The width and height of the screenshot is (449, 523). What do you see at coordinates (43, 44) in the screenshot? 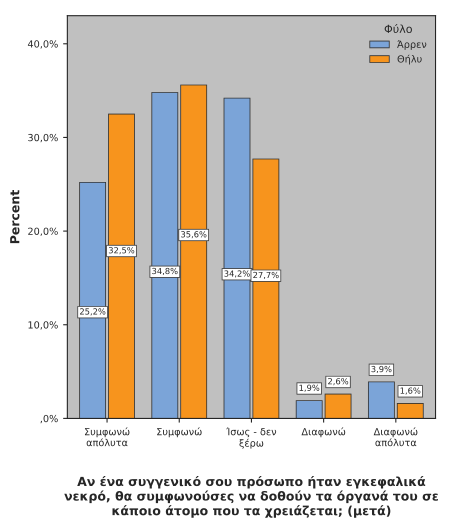
I see `y-tick-label: 40,0%` at bounding box center [43, 44].